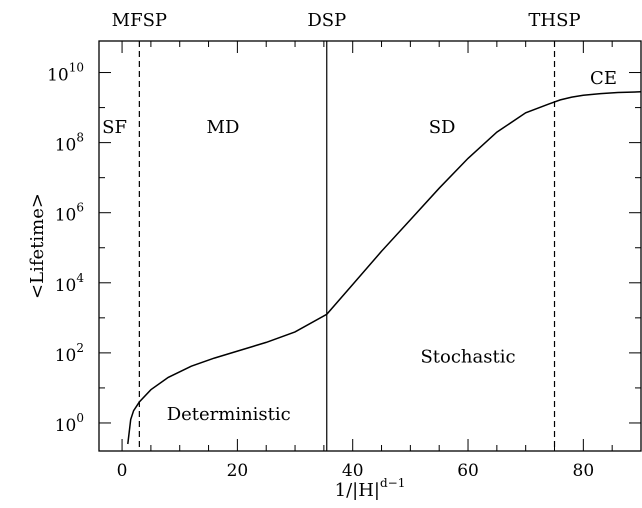 The image size is (642, 508). Describe the element at coordinates (122, 471) in the screenshot. I see `x-tick-label: 0` at that location.